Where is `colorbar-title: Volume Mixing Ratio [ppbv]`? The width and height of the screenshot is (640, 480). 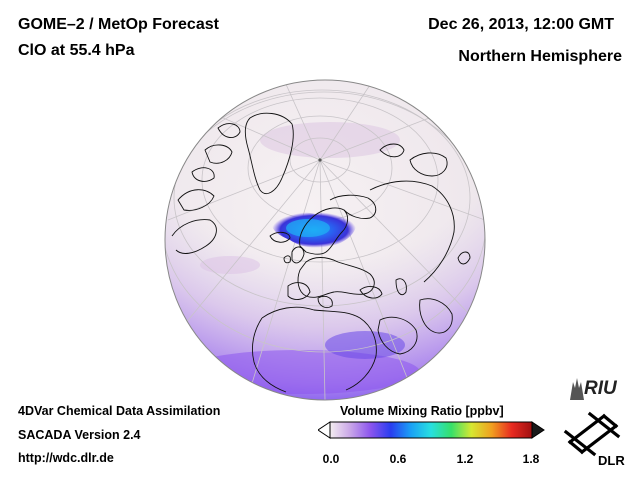 colorbar-title: Volume Mixing Ratio [ppbv] is located at coordinates (422, 411).